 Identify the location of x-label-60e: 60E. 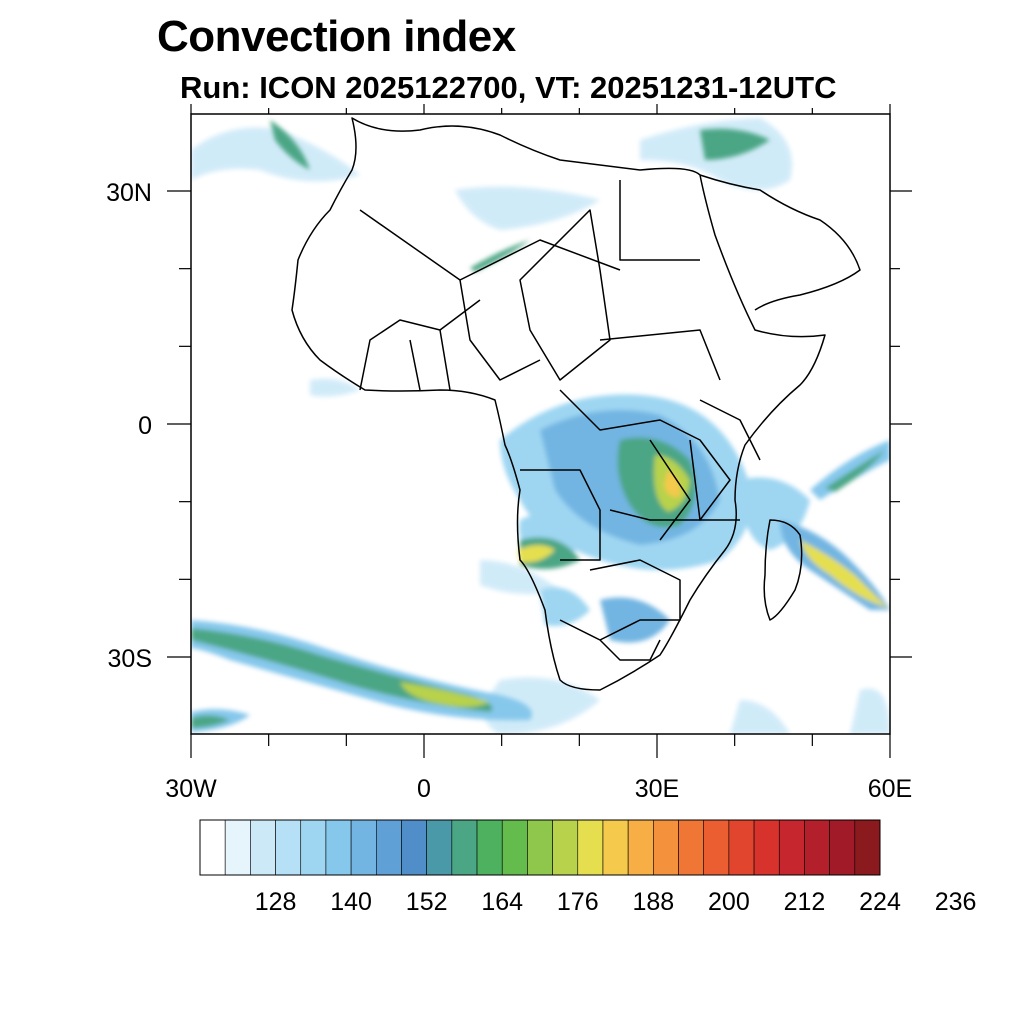
(890, 789).